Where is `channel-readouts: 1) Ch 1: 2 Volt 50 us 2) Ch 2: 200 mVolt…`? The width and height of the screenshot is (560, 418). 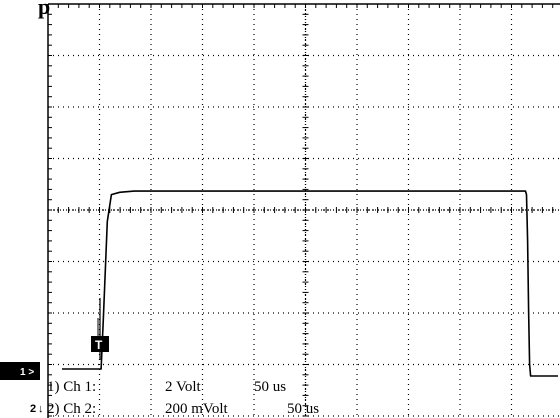 channel-readouts: 1) Ch 1: 2 Volt 50 us 2) Ch 2: 200 mVolt… is located at coordinates (183, 398).